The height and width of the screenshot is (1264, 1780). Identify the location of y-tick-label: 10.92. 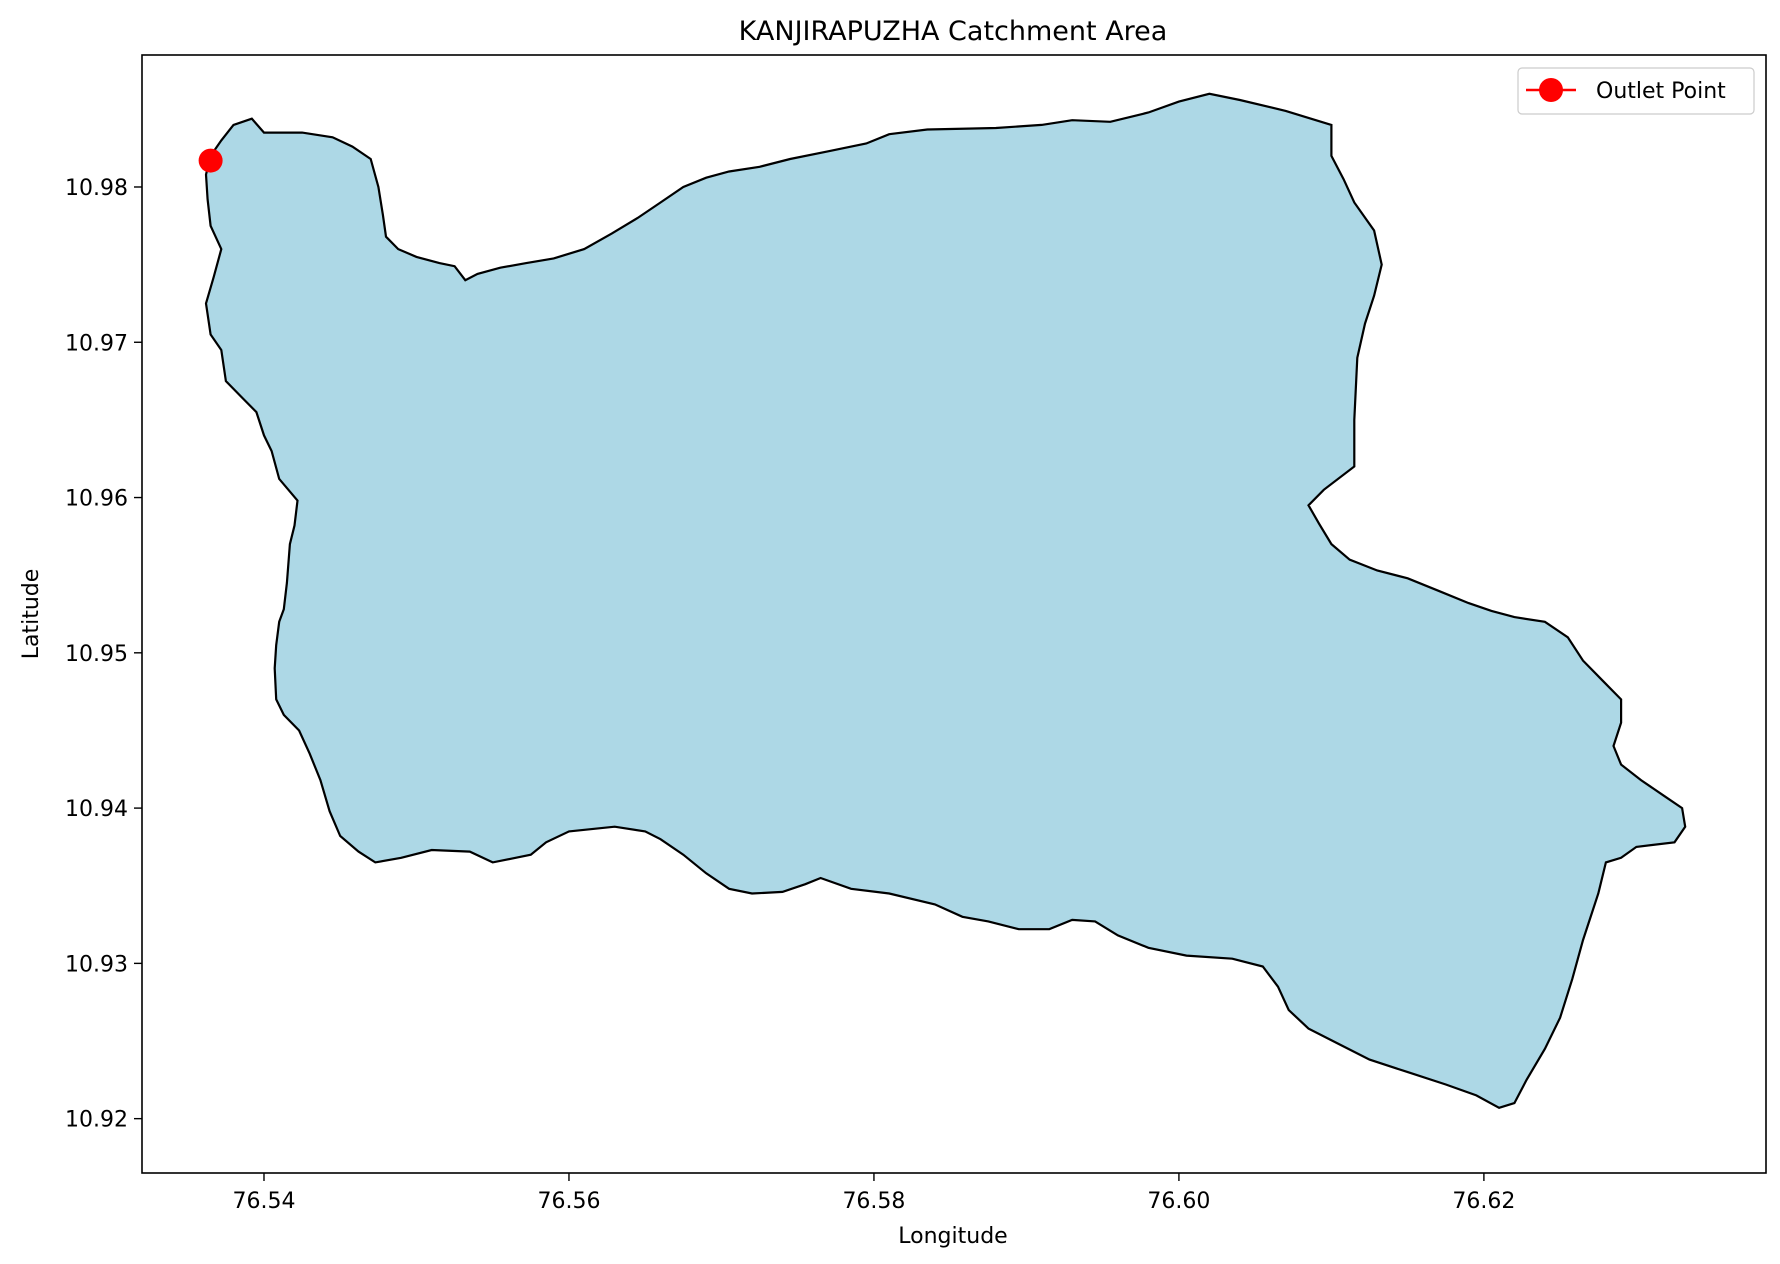
(96, 1120).